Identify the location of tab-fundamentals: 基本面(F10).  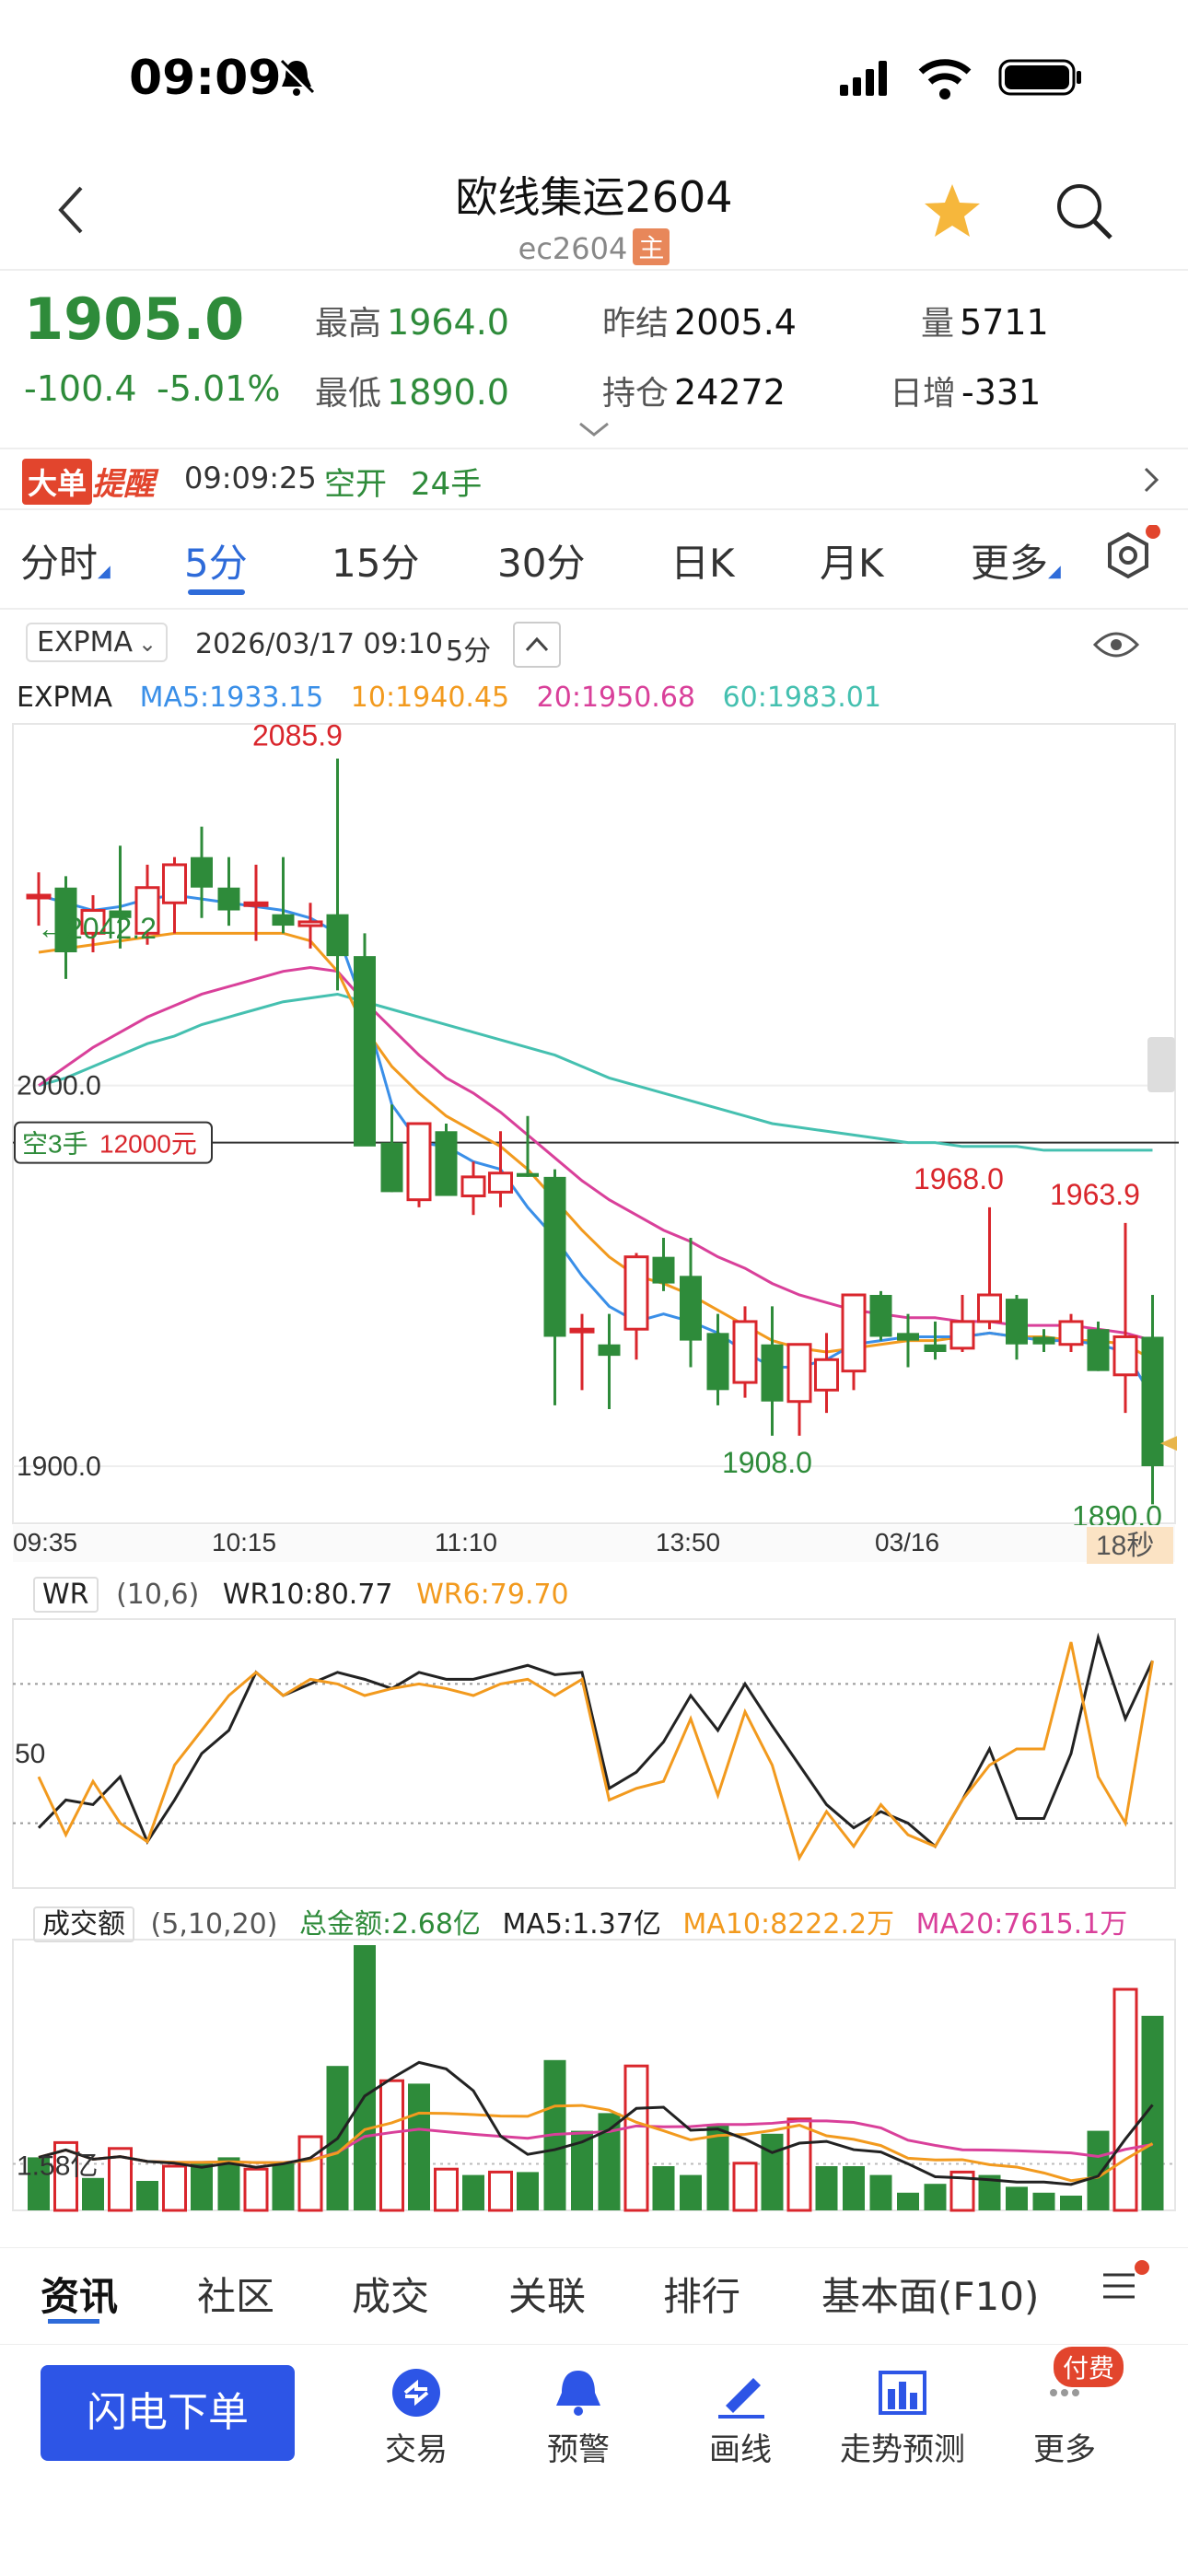
(930, 2296).